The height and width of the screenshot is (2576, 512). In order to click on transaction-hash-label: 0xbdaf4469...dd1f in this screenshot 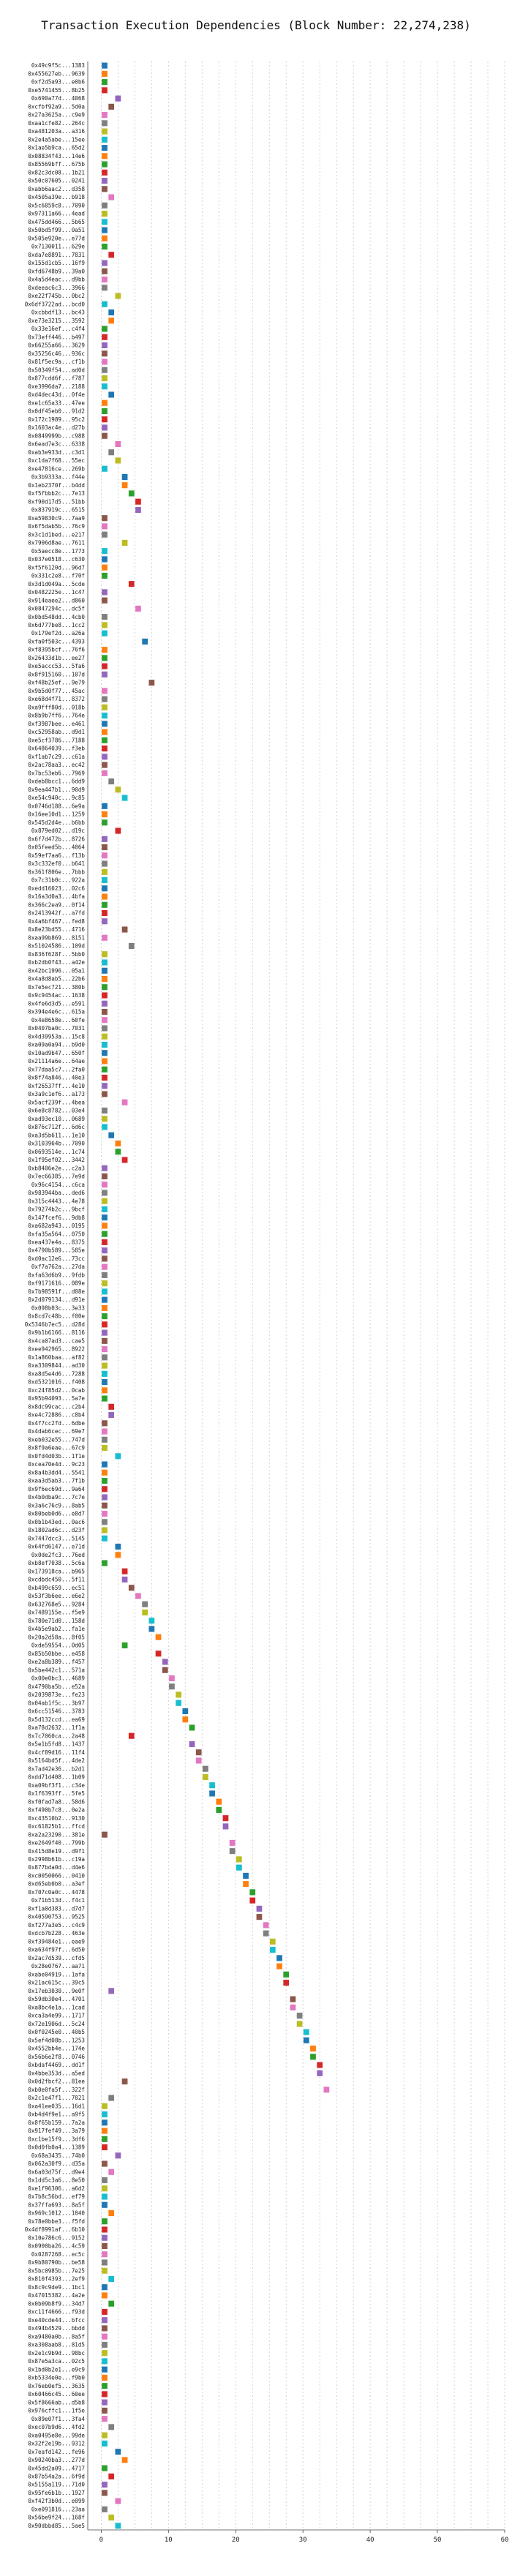, I will do `click(56, 2065)`.